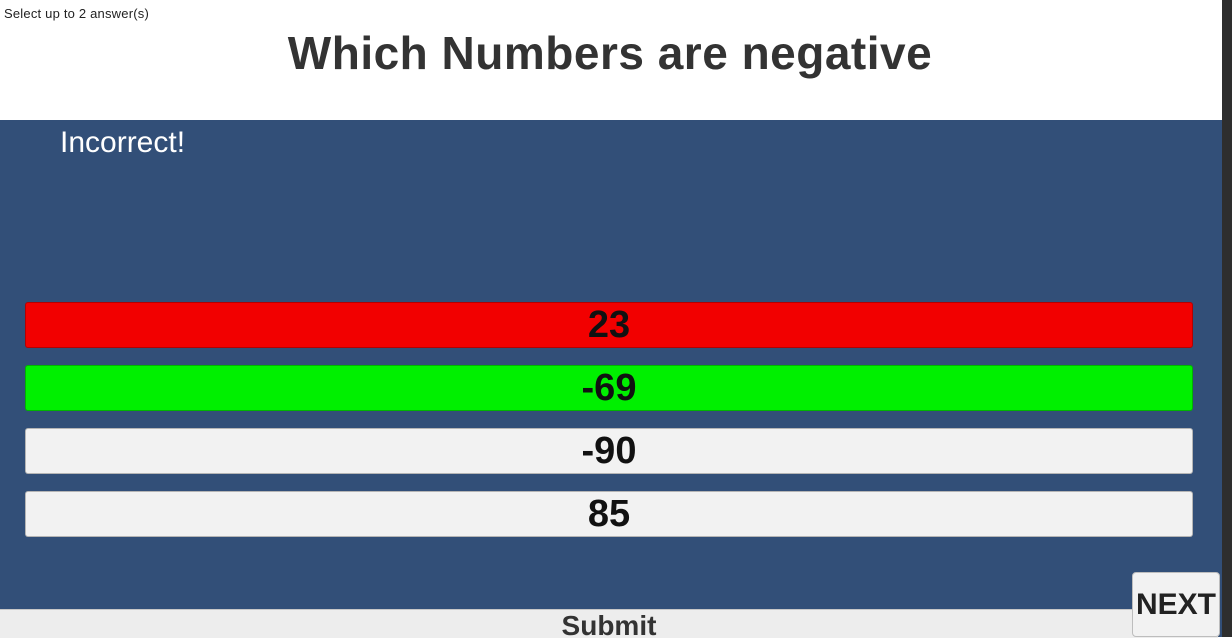  What do you see at coordinates (76, 13) in the screenshot?
I see `instruction-text: Select up to 2 answer(s)` at bounding box center [76, 13].